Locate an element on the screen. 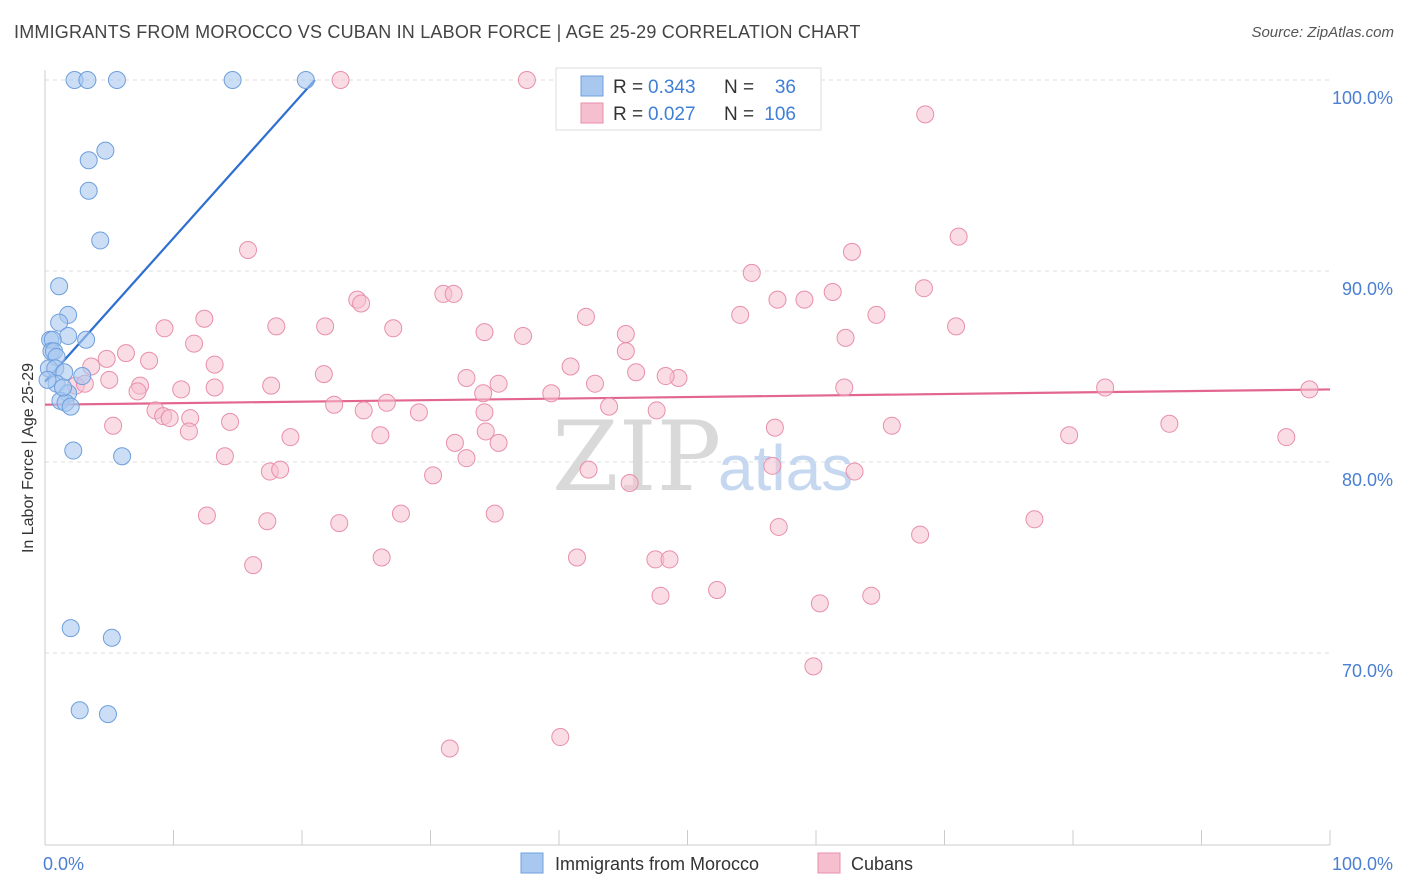  legend-swatch-blue is located at coordinates (592, 86).